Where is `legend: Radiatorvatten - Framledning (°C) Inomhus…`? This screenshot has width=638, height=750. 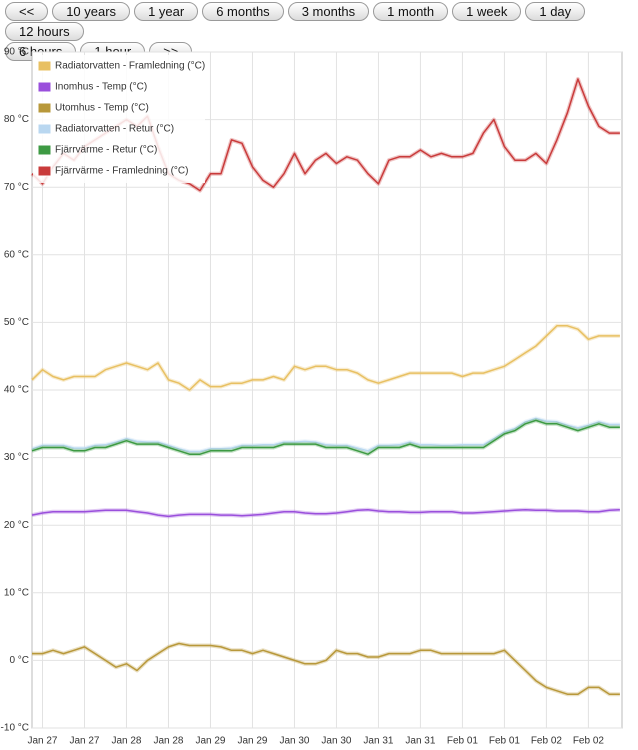
legend: Radiatorvatten - Framledning (°C) Inomhus… is located at coordinates (119, 119).